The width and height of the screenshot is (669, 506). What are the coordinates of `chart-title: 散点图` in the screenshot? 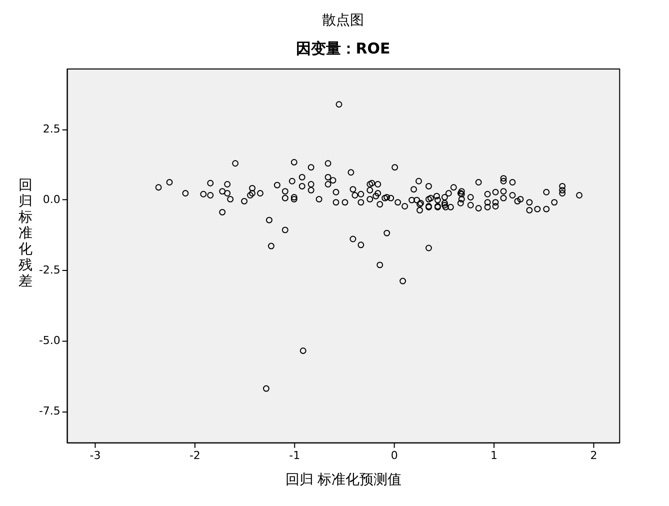 It's located at (343, 20).